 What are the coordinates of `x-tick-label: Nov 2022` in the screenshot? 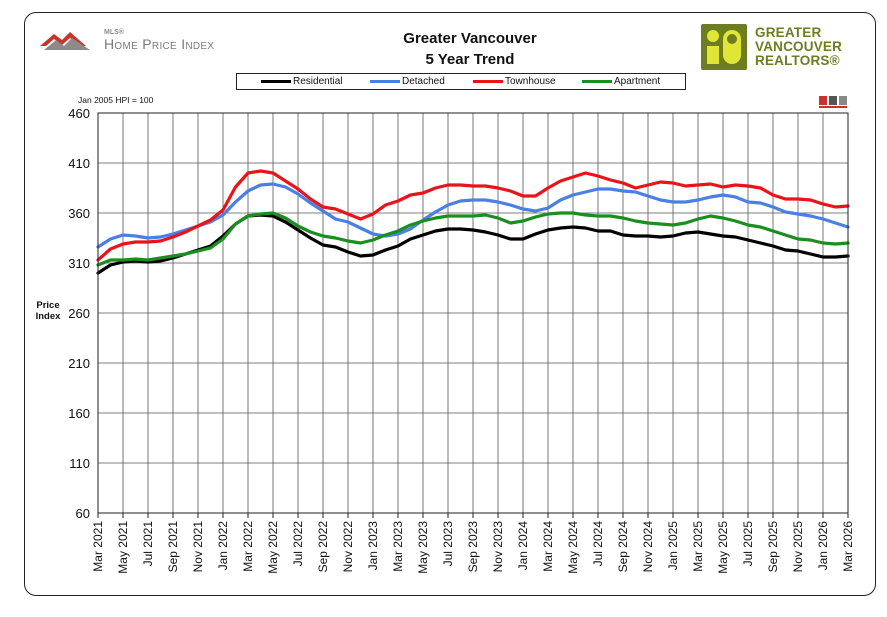 It's located at (348, 547).